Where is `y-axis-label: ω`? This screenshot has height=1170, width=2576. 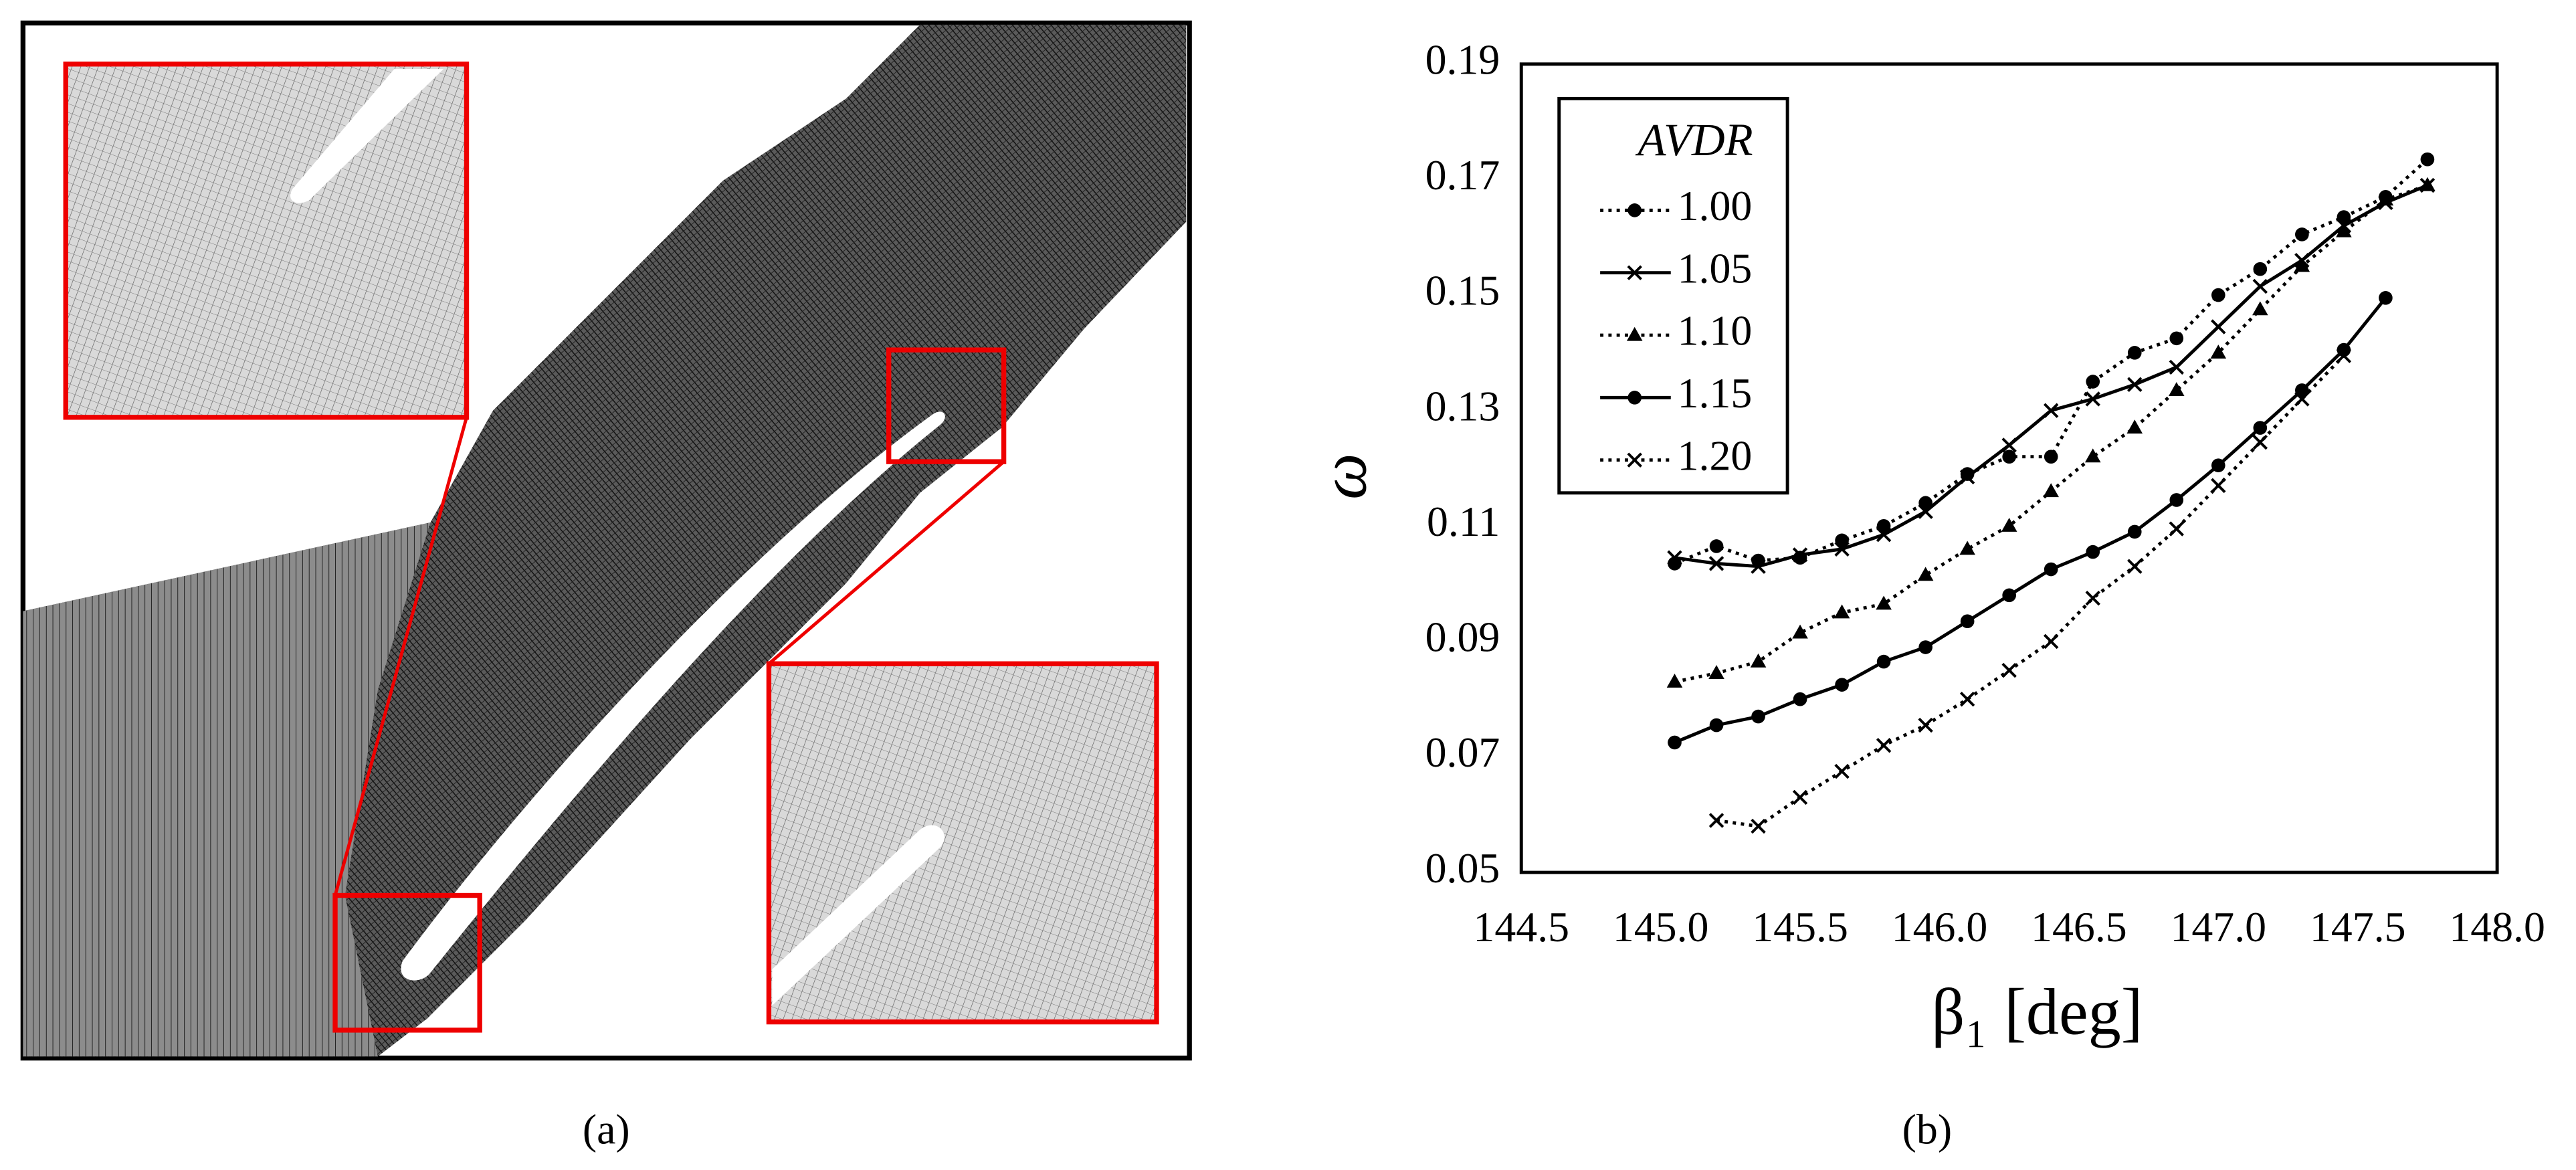 y-axis-label: ω is located at coordinates (1343, 477).